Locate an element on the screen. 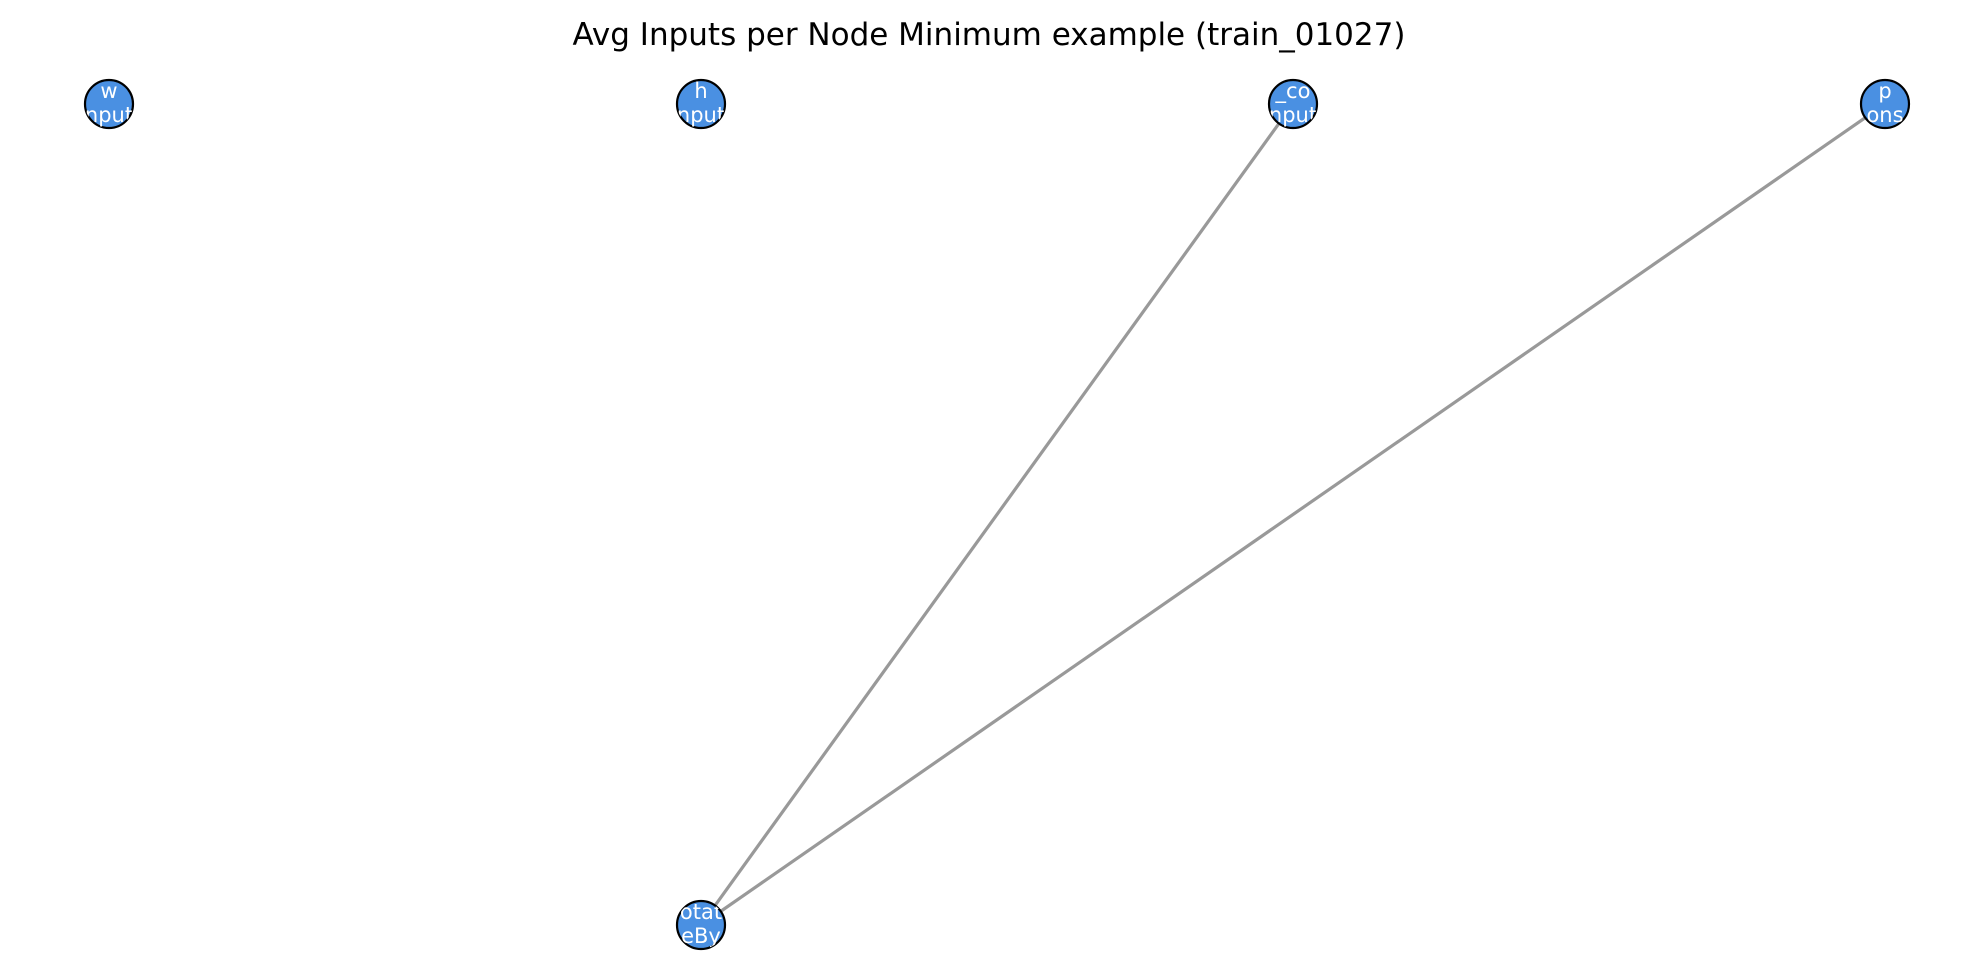 Image resolution: width=1979 pixels, height=978 pixels. node-label-line1: otat is located at coordinates (701, 912).